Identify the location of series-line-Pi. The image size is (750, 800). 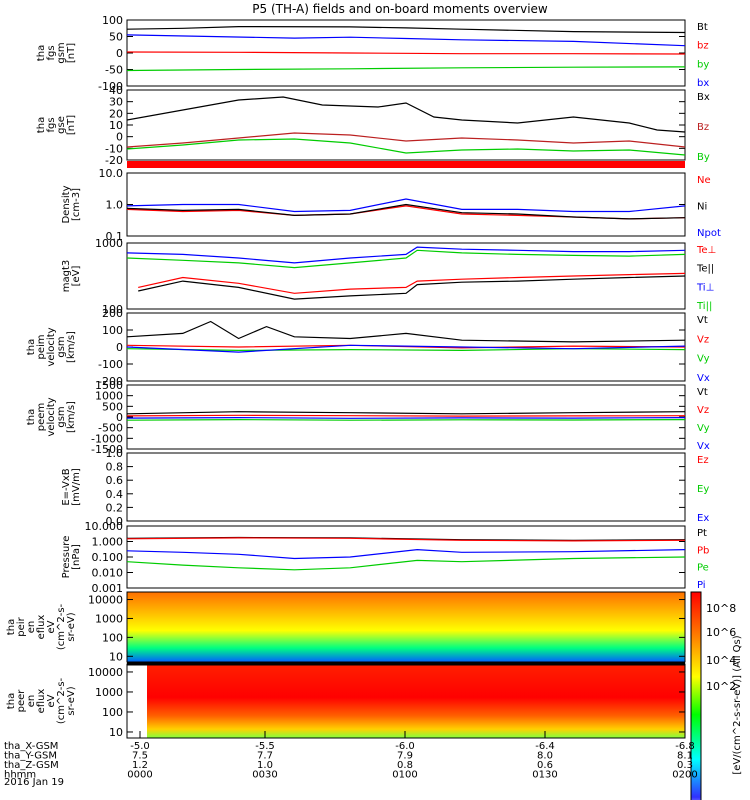
(406, 554).